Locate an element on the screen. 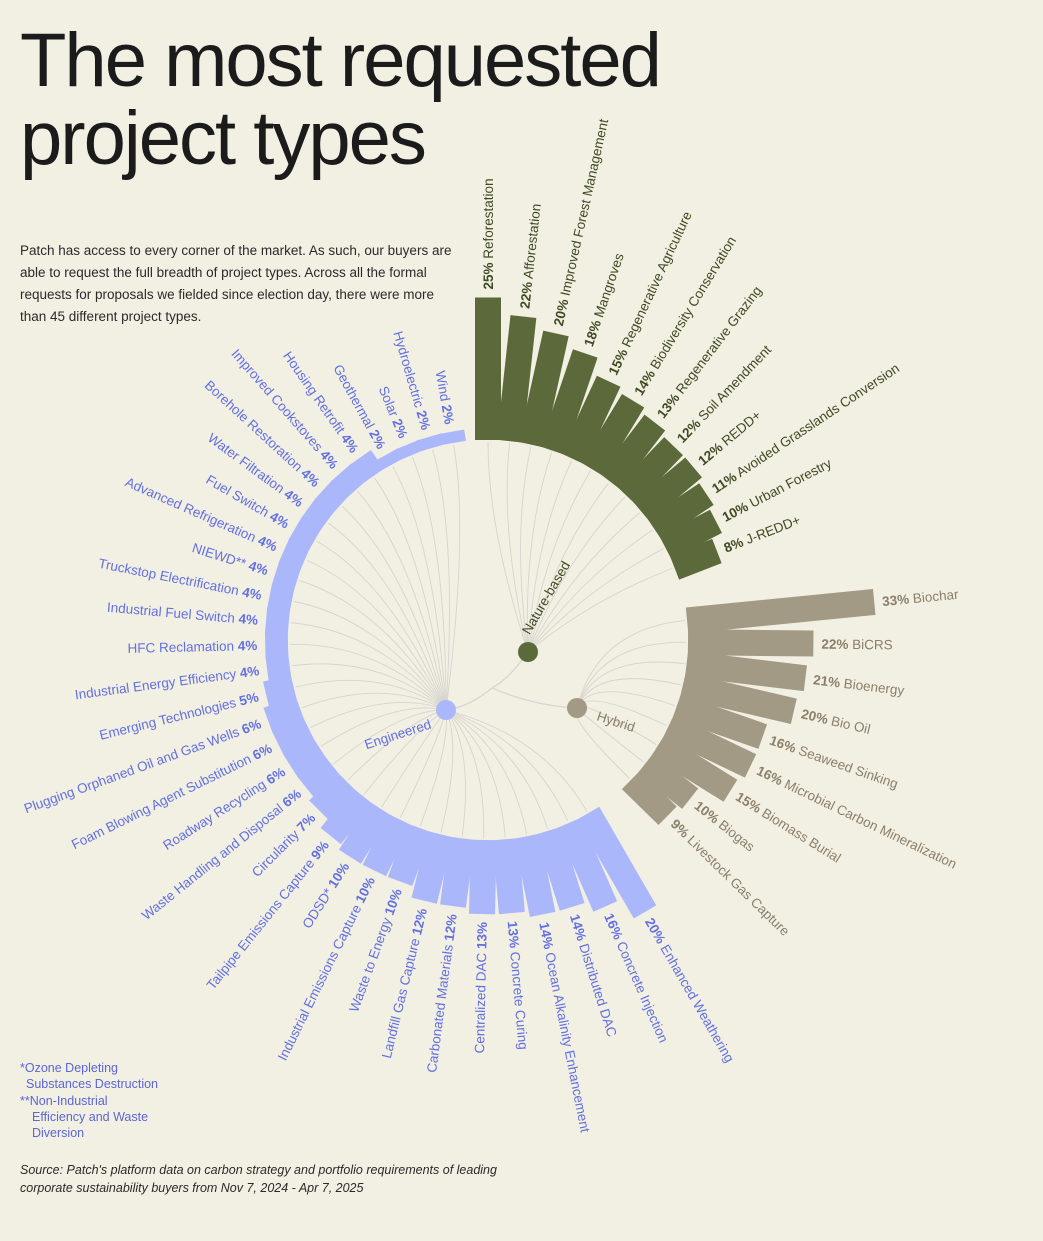 Image resolution: width=1043 pixels, height=1241 pixels. link-regenerative-grazing is located at coordinates (568, 567).